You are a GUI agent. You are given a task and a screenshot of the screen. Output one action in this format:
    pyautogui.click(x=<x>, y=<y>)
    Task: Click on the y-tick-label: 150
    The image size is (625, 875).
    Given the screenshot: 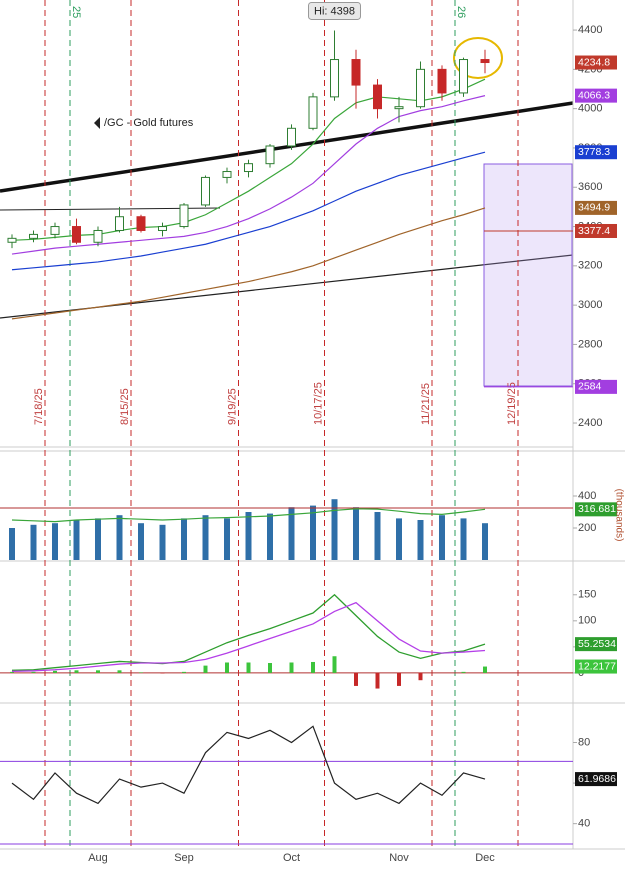 What is the action you would take?
    pyautogui.click(x=587, y=595)
    